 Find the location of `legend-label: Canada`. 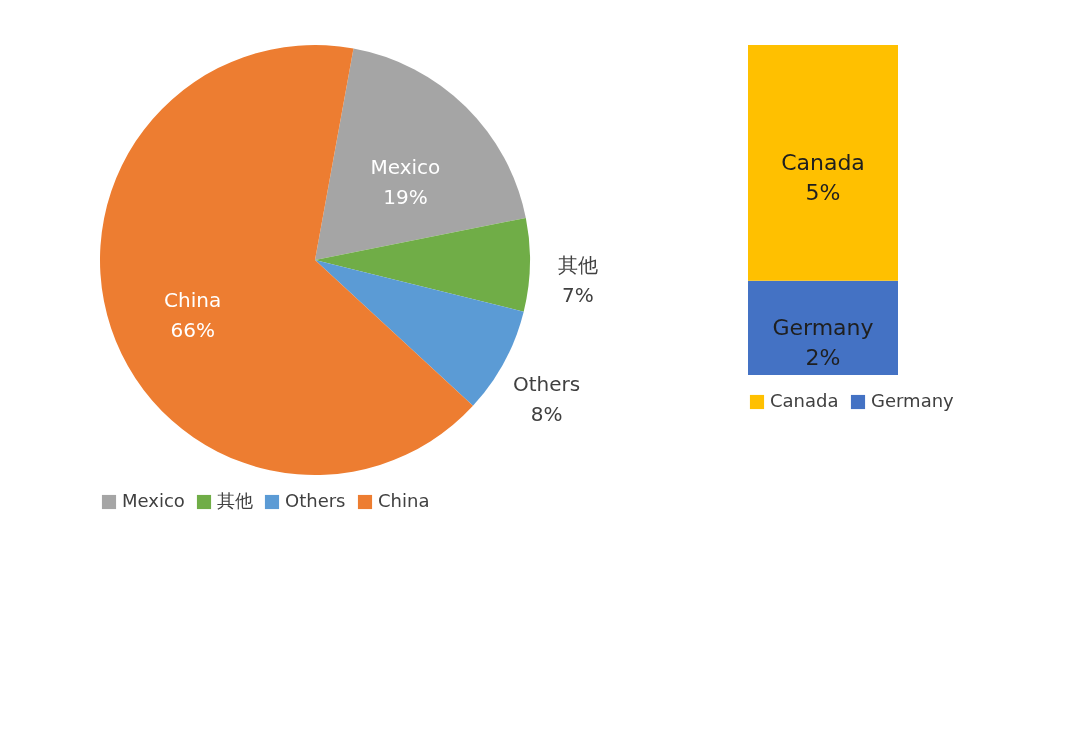

legend-label: Canada is located at coordinates (804, 400).